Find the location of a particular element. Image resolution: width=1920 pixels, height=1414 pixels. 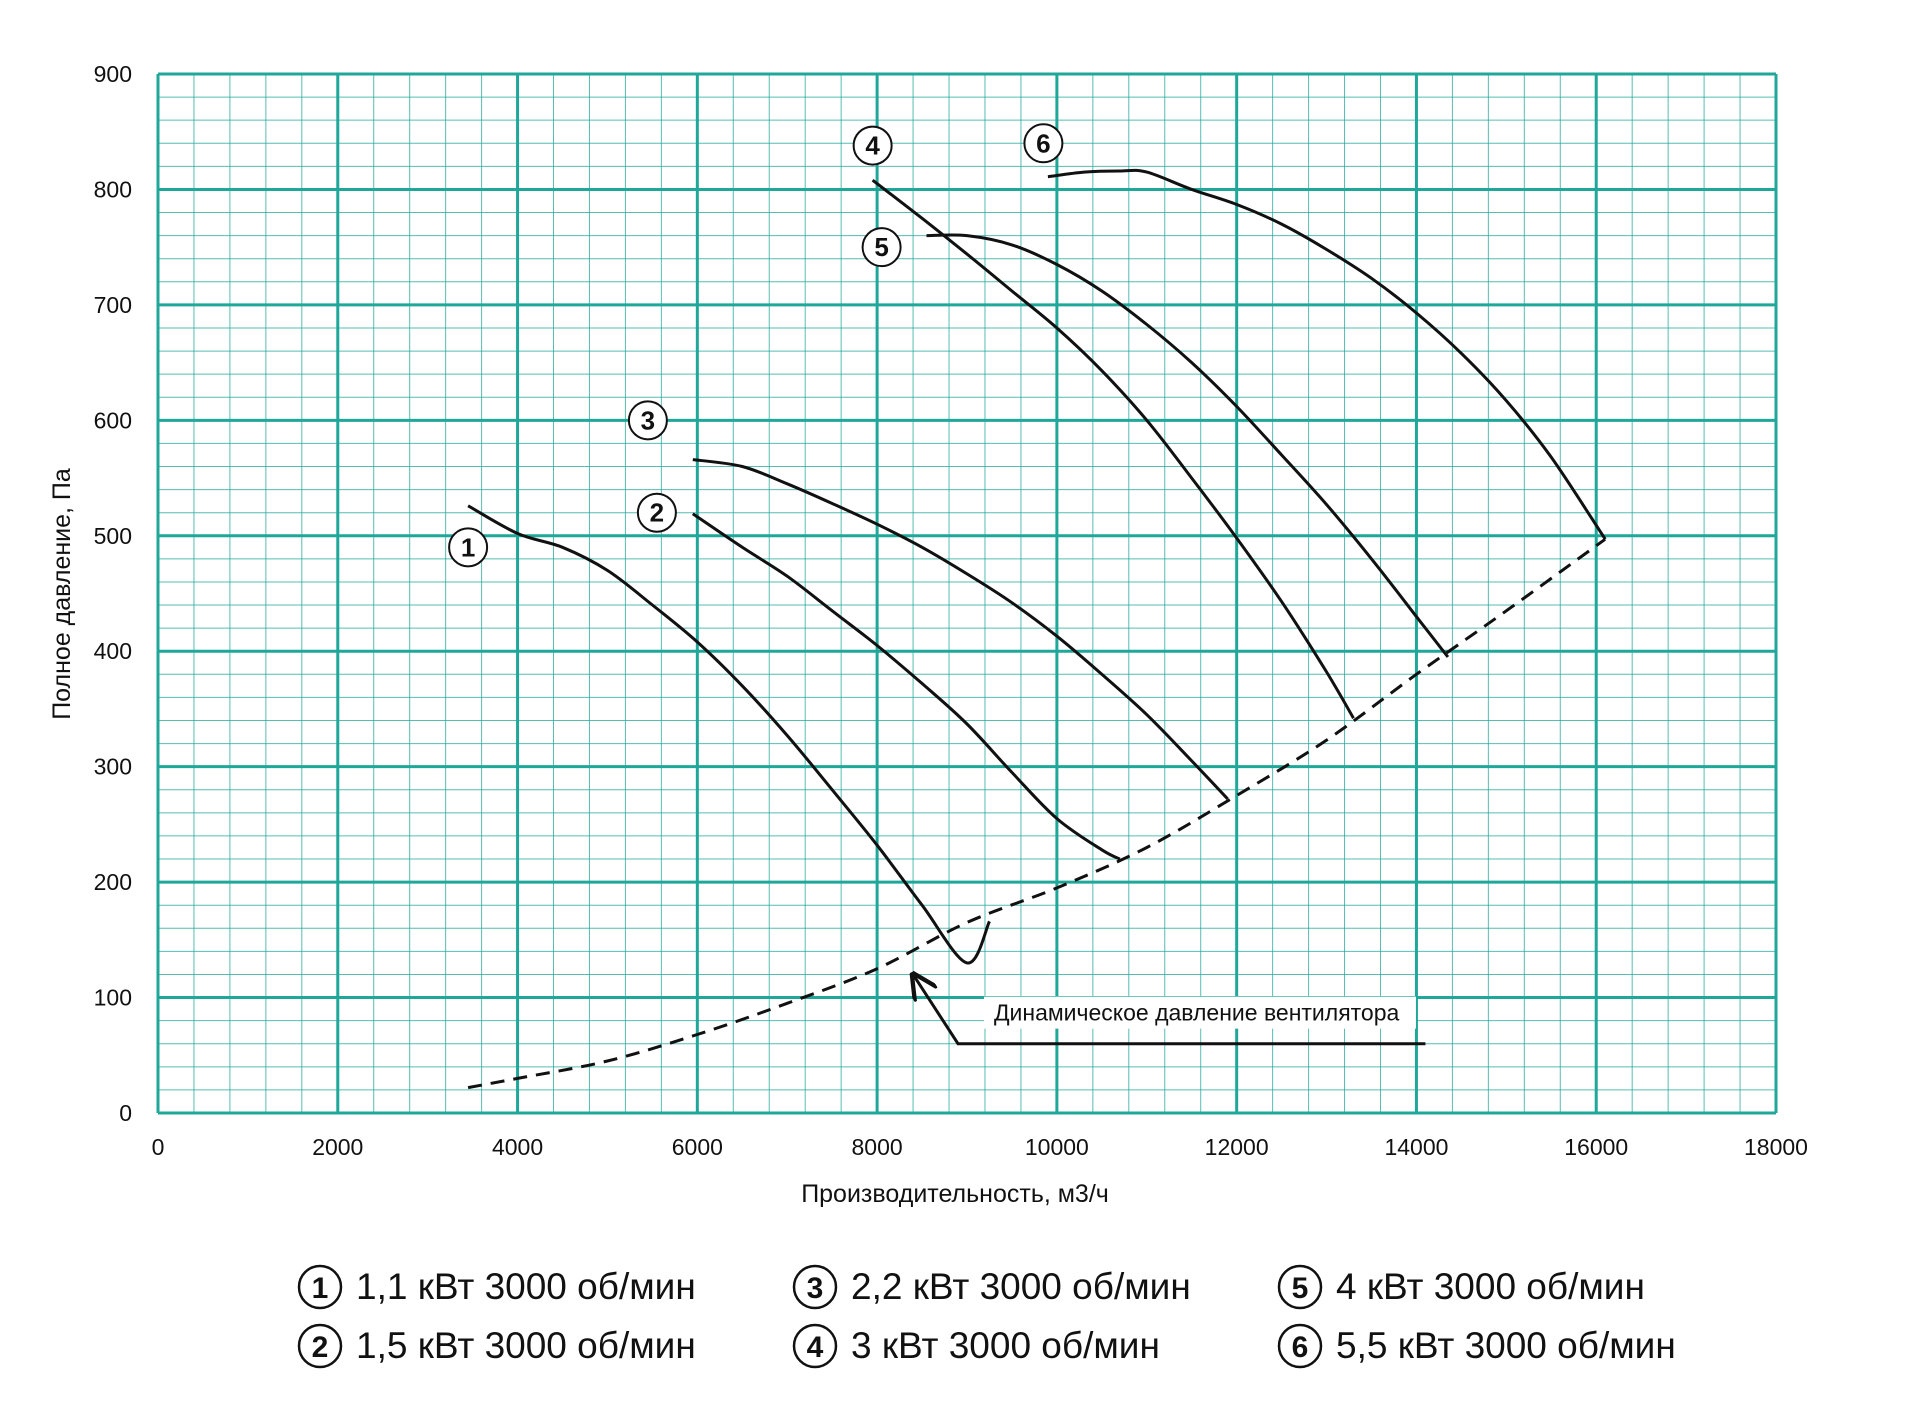

curve-label-4: 4 is located at coordinates (872, 146).